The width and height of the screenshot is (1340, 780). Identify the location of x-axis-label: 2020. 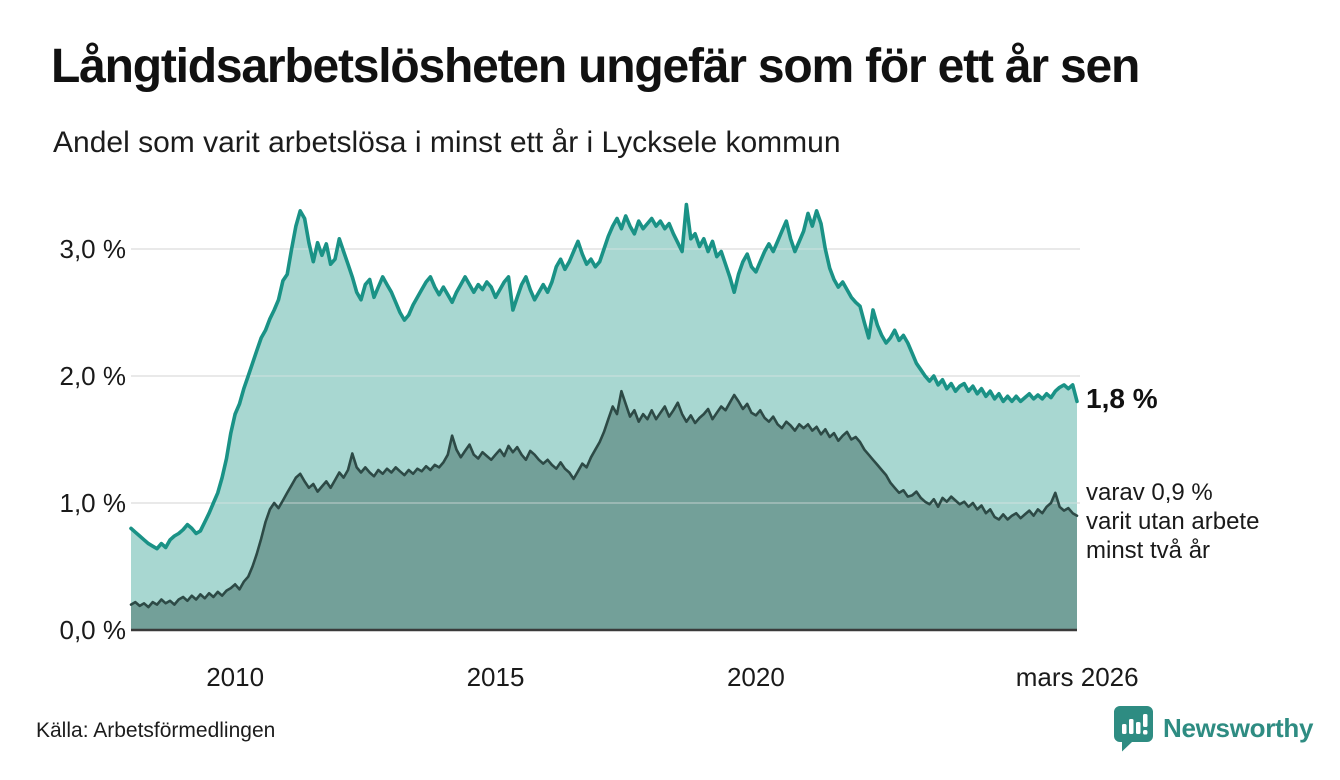
(755, 677).